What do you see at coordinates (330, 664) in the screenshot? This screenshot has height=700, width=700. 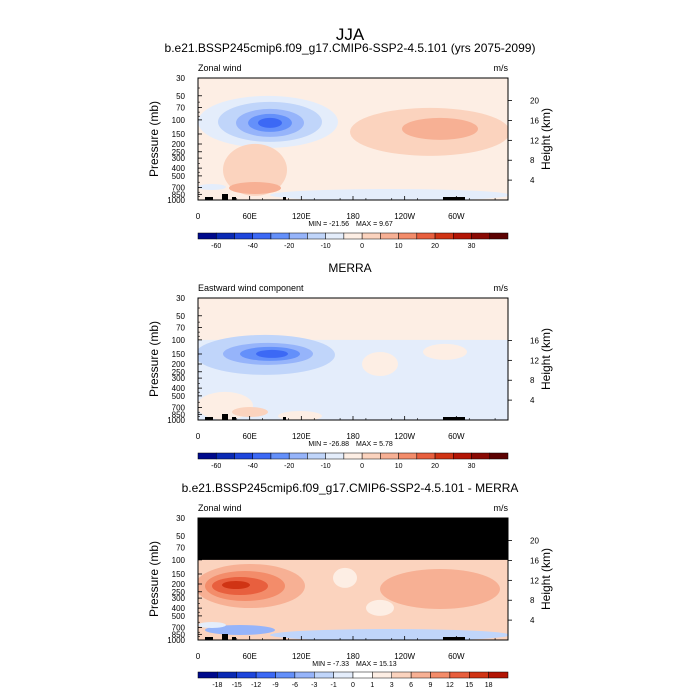 I see `min-value-label: MIN = -7.33` at bounding box center [330, 664].